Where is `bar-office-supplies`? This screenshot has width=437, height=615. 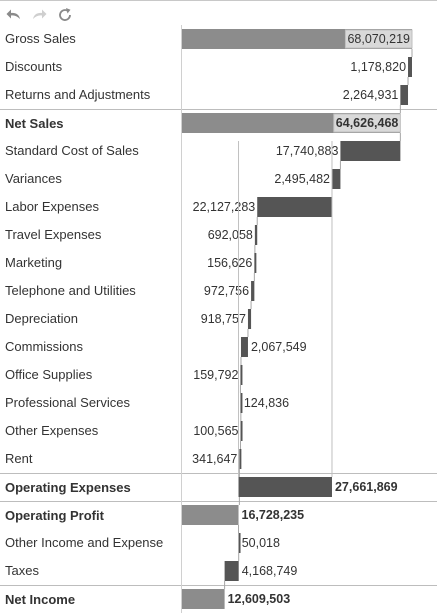 bar-office-supplies is located at coordinates (241, 375).